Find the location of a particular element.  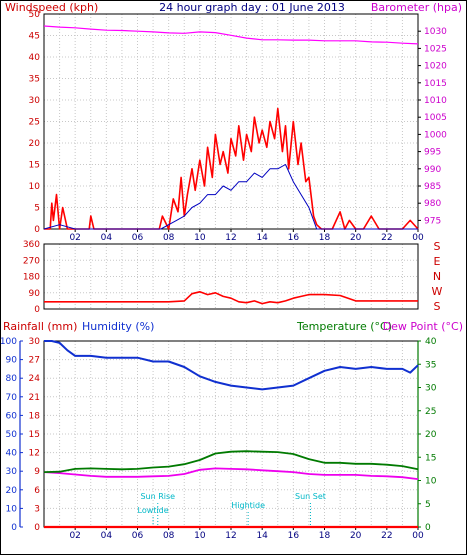

humidity-tick-label: 70 is located at coordinates (12, 398).